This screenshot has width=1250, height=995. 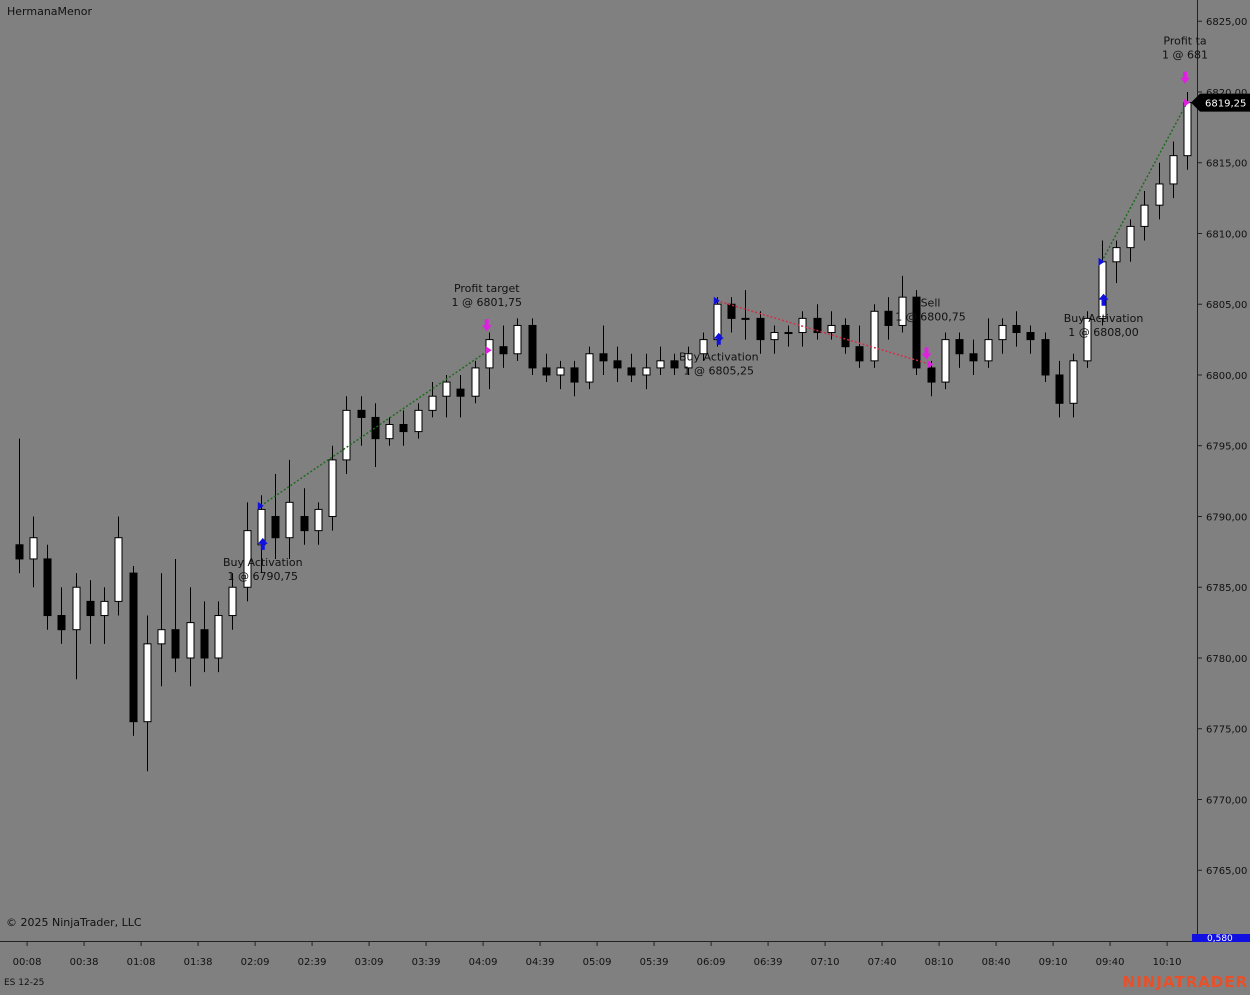 I want to click on brand-logo: NINJATRADER, so click(x=1185, y=982).